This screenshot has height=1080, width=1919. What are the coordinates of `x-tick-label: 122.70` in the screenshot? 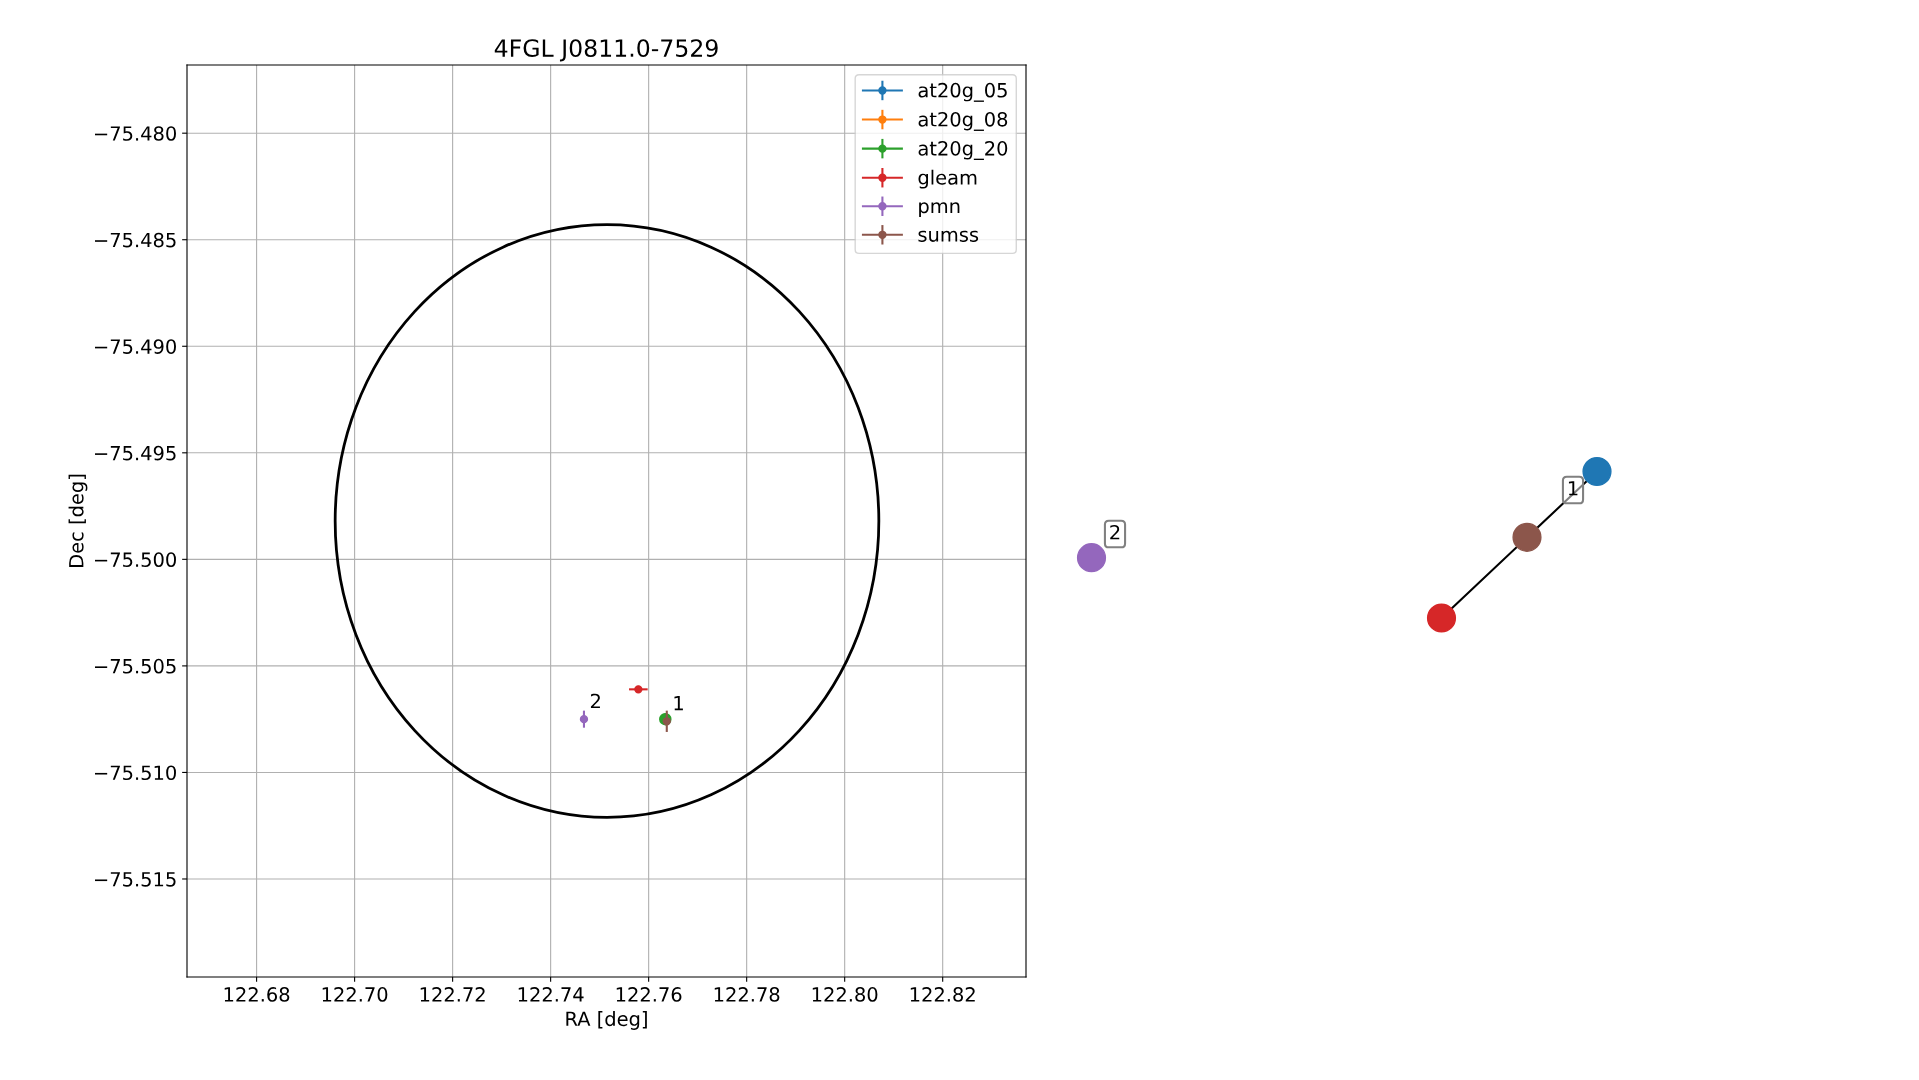 It's located at (355, 994).